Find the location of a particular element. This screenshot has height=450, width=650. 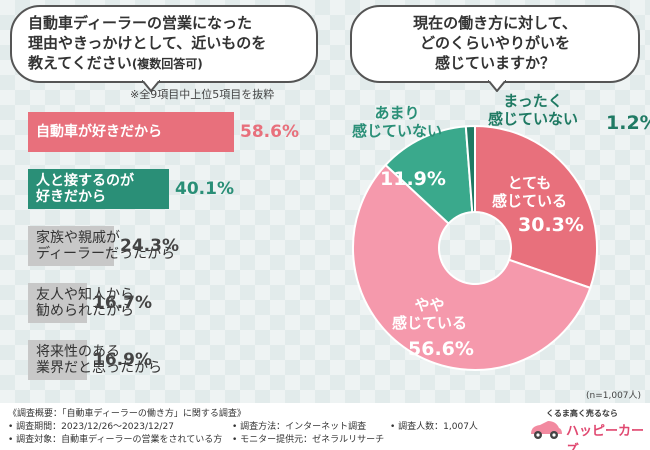

left-question-line3-wrap: 教えてください(複数回答可) is located at coordinates (164, 63).